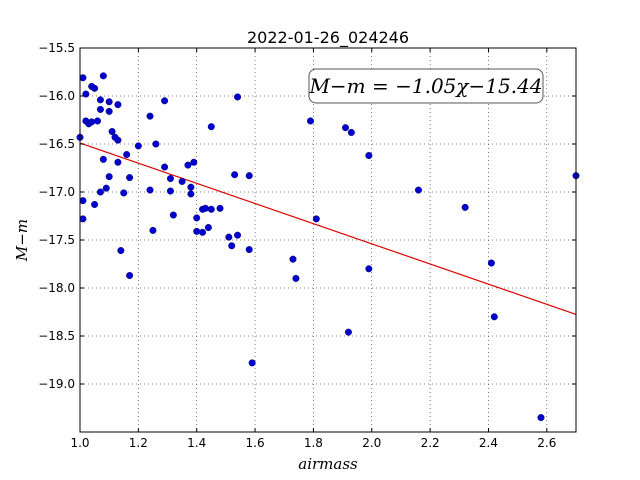  What do you see at coordinates (79, 443) in the screenshot?
I see `x-tick-label: 1.0` at bounding box center [79, 443].